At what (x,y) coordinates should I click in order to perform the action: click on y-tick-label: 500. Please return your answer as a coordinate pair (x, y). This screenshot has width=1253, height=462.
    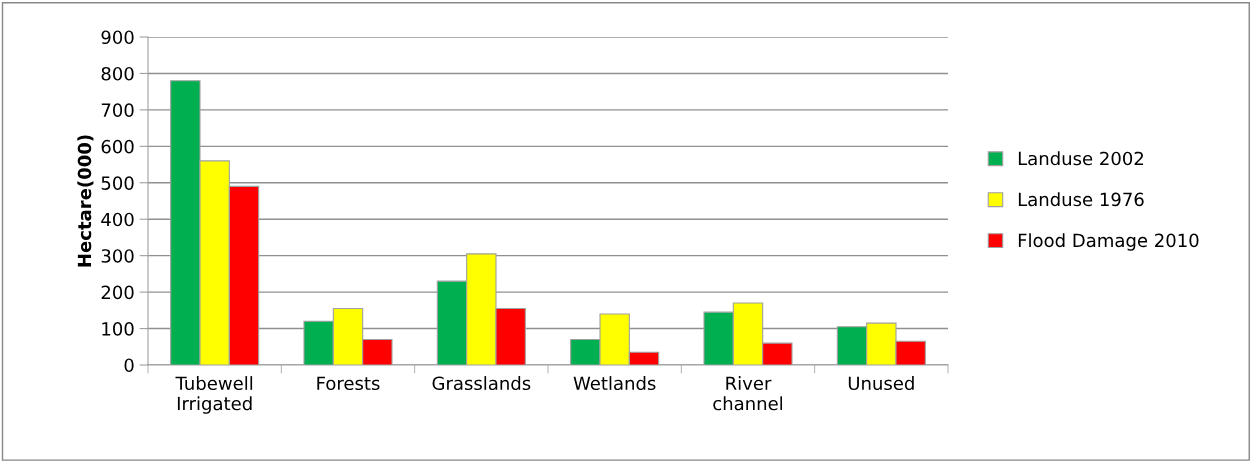
    Looking at the image, I should click on (117, 183).